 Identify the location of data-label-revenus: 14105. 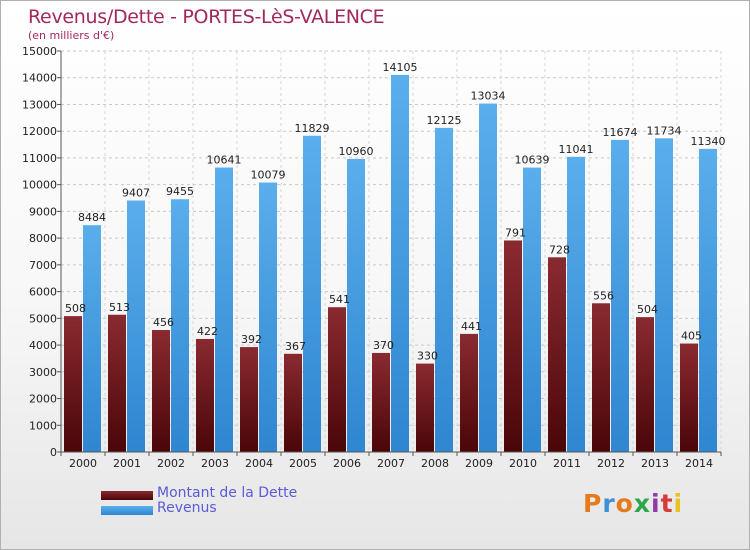
(400, 67).